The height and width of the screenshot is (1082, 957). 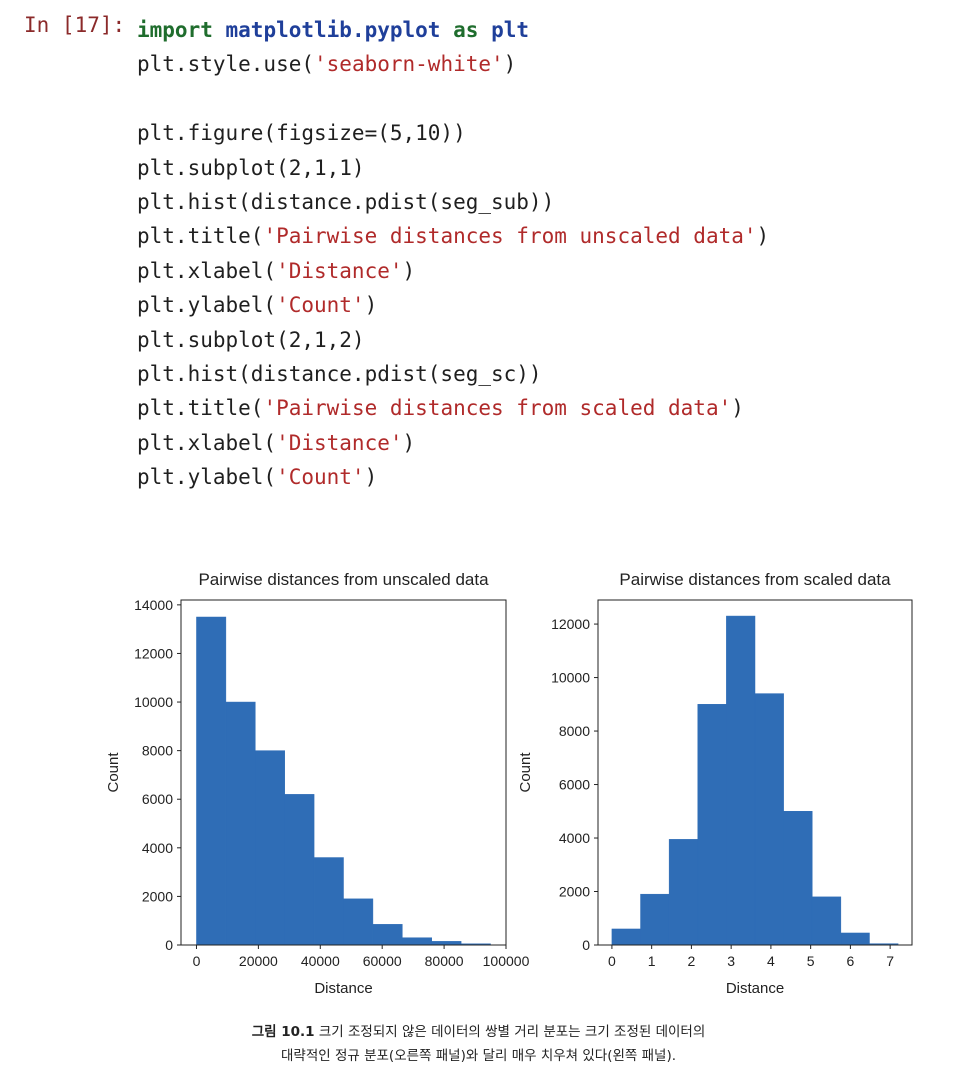 I want to click on code-token: 'Pairwise distances from unscaled data', so click(x=510, y=236).